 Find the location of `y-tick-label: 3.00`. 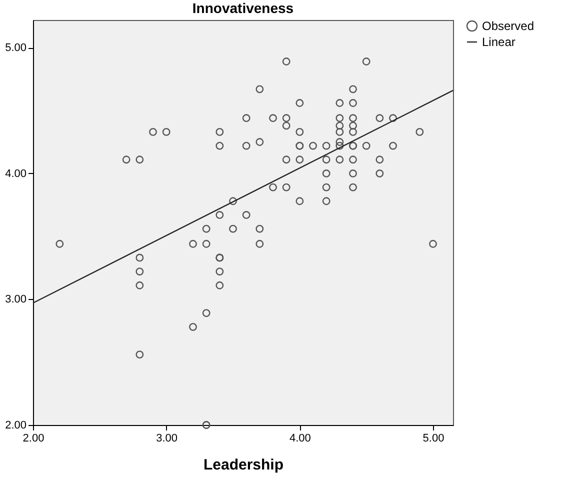

y-tick-label: 3.00 is located at coordinates (15, 300).